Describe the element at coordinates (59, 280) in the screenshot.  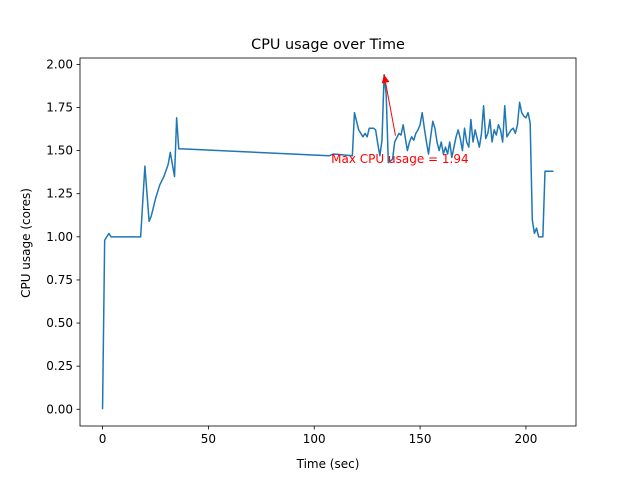
I see `y-tick-label: 0.75` at that location.